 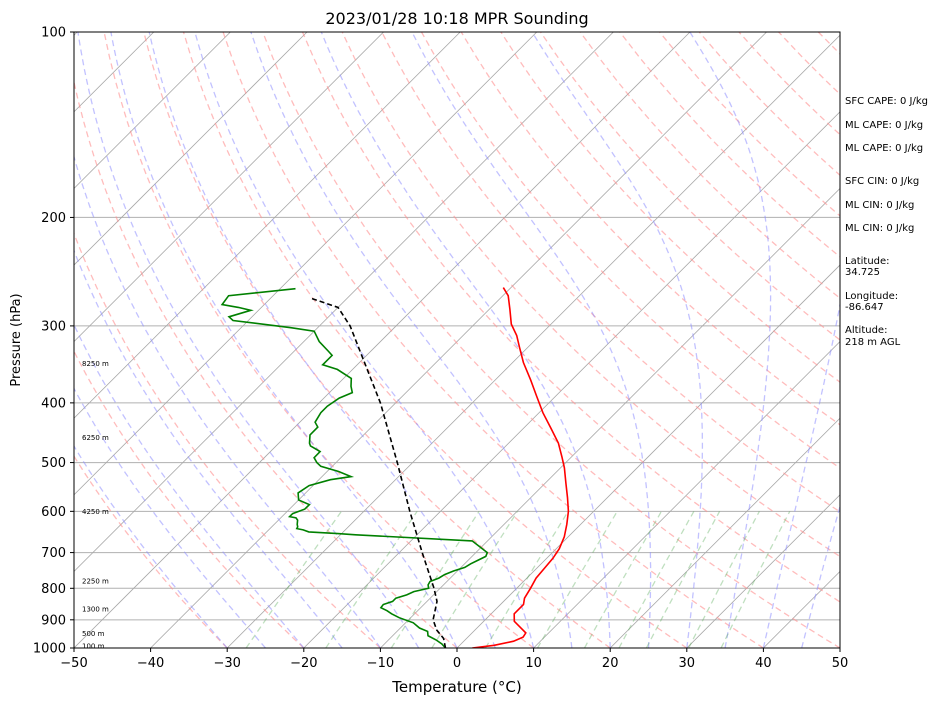 I want to click on height-labels: 100 m 500 m 1300 m 2250 m 4250 m 6250 m 8250 m, so click(x=95, y=505).